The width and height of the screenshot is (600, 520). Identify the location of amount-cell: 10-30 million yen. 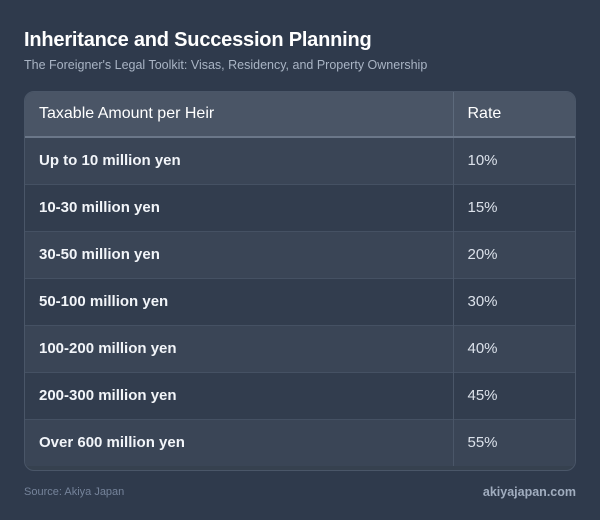
(239, 207).